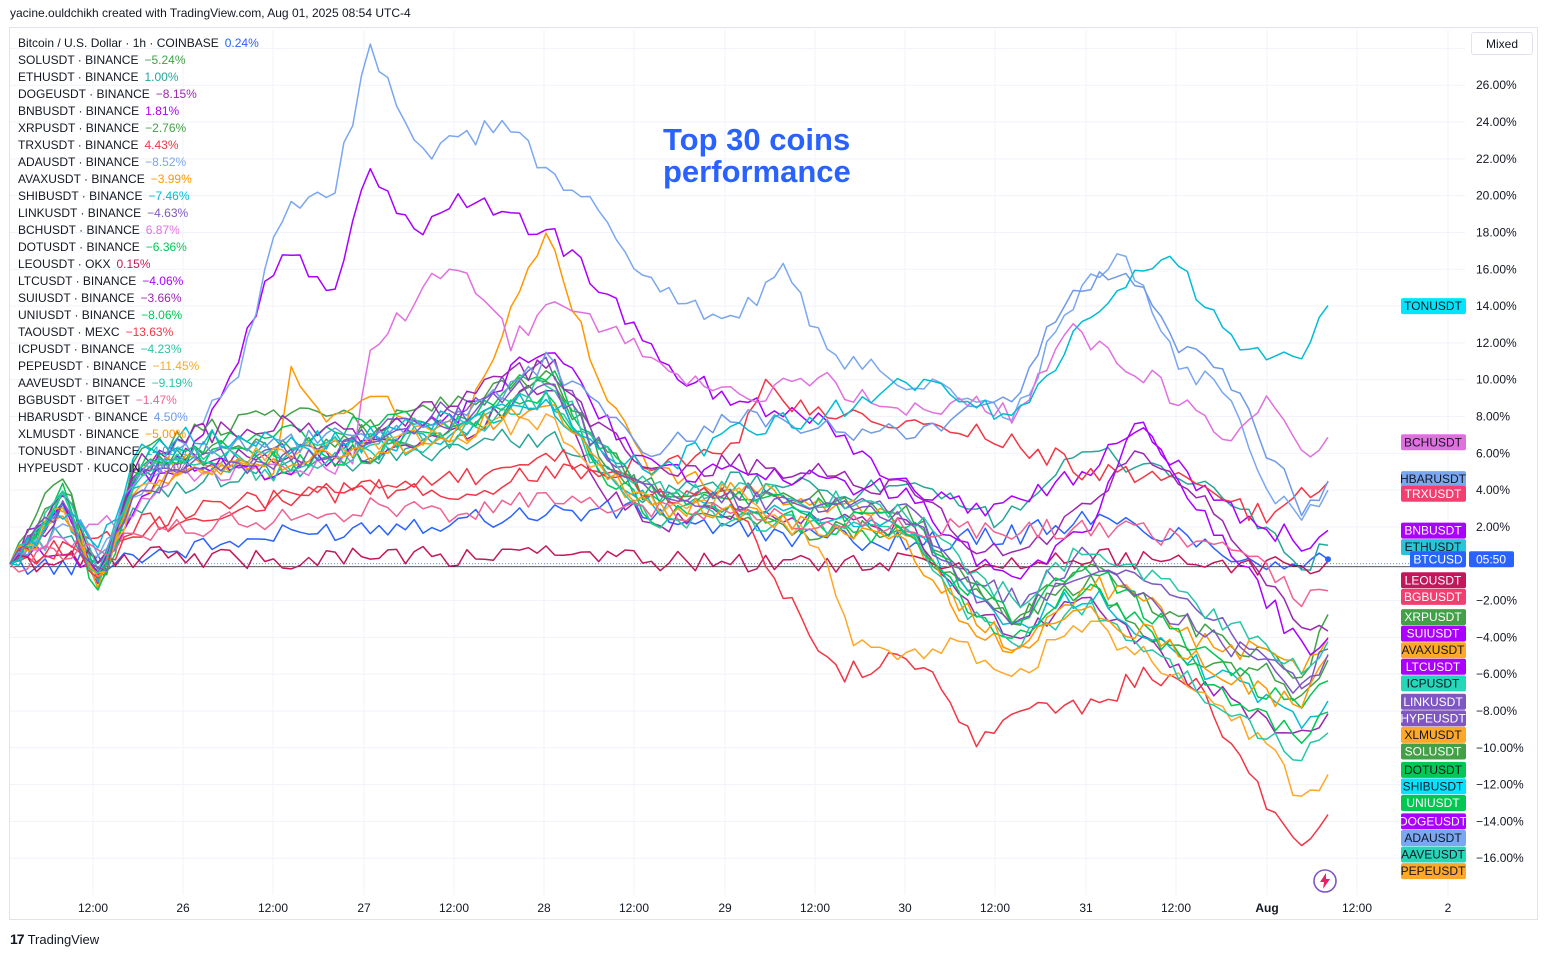 The image size is (1549, 956). I want to click on legend-item-value: −8.06%, so click(162, 315).